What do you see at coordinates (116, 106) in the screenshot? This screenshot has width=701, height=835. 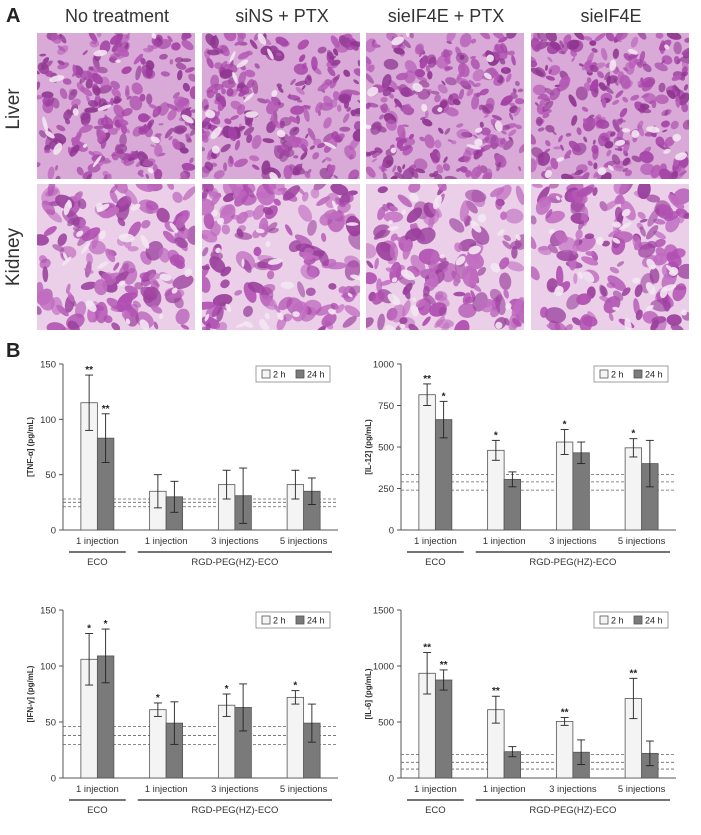 I see `liver-no-treatment-image` at bounding box center [116, 106].